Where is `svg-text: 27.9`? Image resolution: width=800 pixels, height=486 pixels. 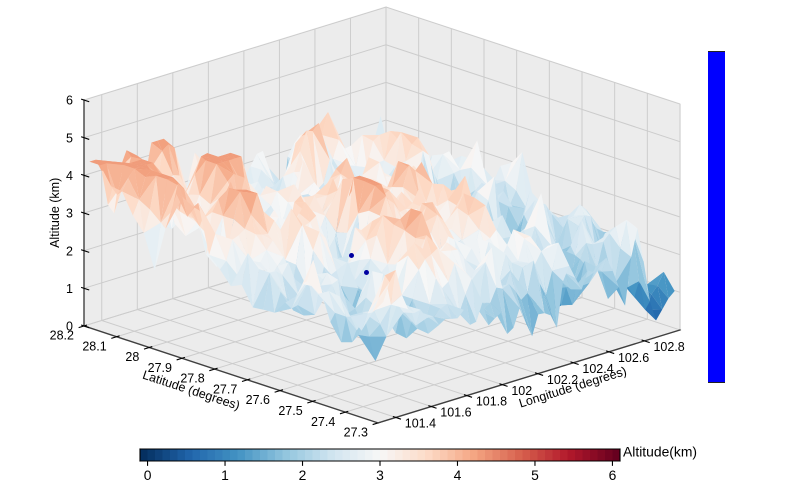 svg-text: 27.9 is located at coordinates (160, 368).